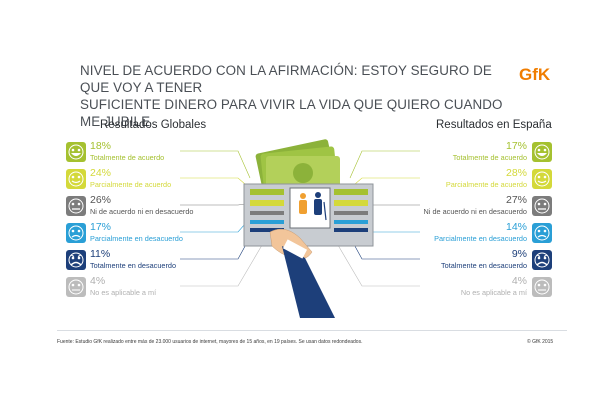  What do you see at coordinates (142, 211) in the screenshot?
I see `global-label: Ni de acuerdo ni en desacuerdo` at bounding box center [142, 211].